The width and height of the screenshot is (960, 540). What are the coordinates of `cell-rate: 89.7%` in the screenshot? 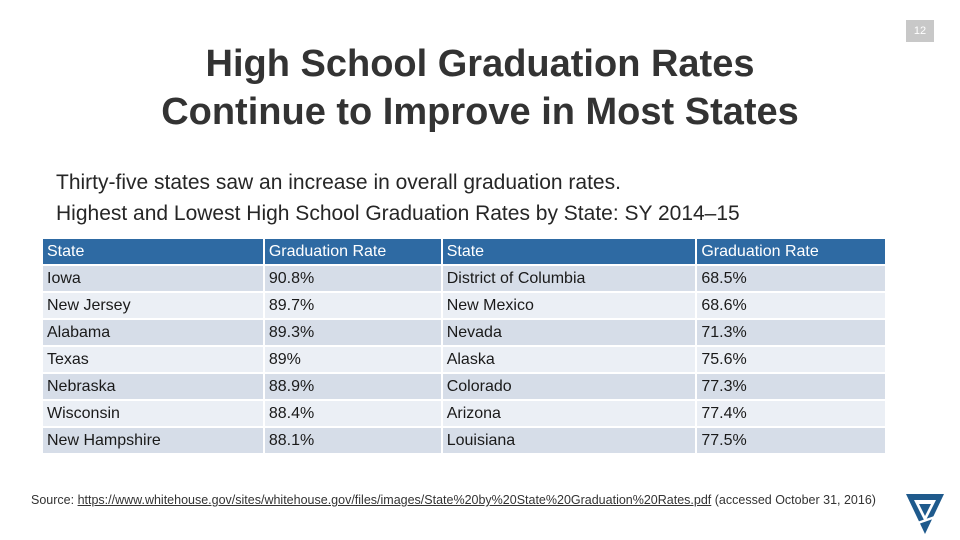 It's located at (352, 305).